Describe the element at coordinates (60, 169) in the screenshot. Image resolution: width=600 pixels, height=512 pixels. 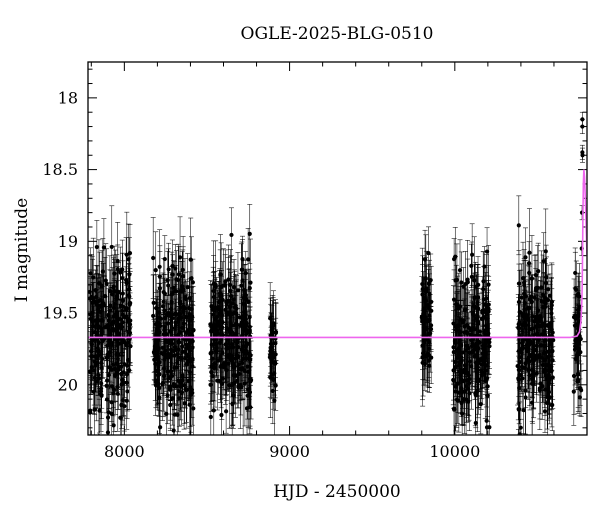
I see `y-tick-label: 18.5` at that location.